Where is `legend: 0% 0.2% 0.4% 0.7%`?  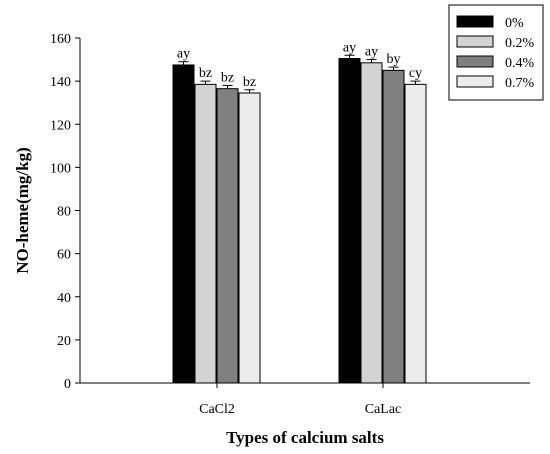
legend: 0% 0.2% 0.4% 0.7% is located at coordinates (496, 52).